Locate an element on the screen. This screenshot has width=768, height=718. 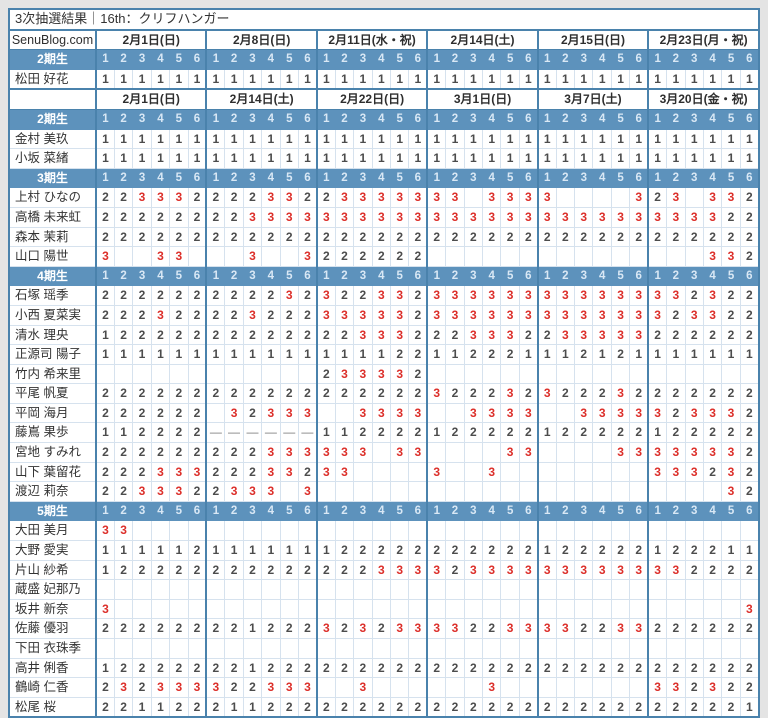
column-number: 5 is located at coordinates (399, 178).